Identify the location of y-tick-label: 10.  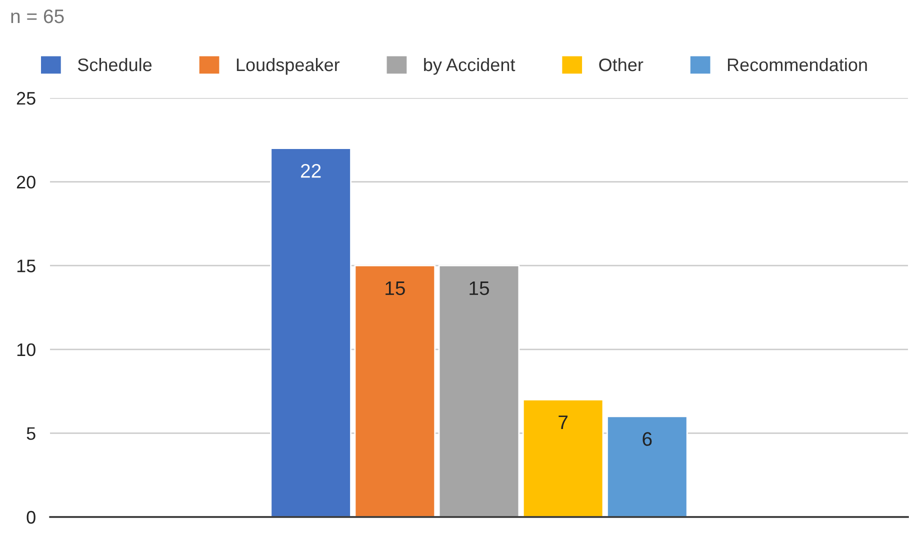
(26, 349).